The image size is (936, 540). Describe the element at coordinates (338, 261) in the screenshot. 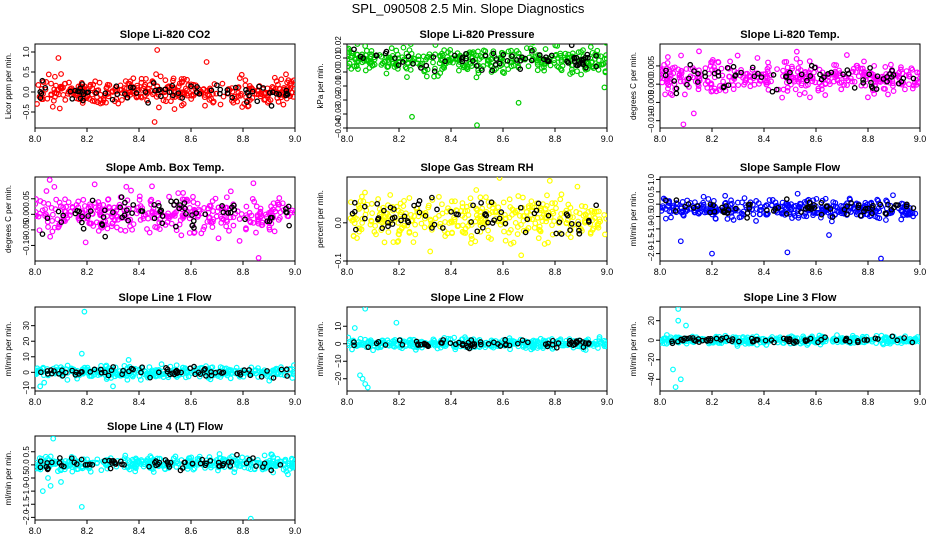

I see `y-tick-label: −0.1` at that location.